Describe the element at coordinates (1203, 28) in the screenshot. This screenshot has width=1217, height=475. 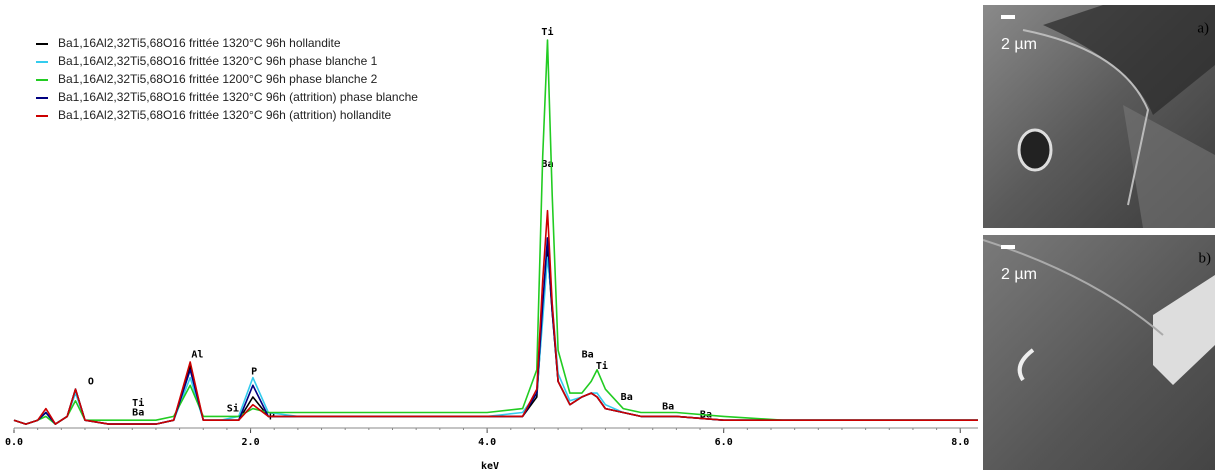
I see `panel-label: a)` at that location.